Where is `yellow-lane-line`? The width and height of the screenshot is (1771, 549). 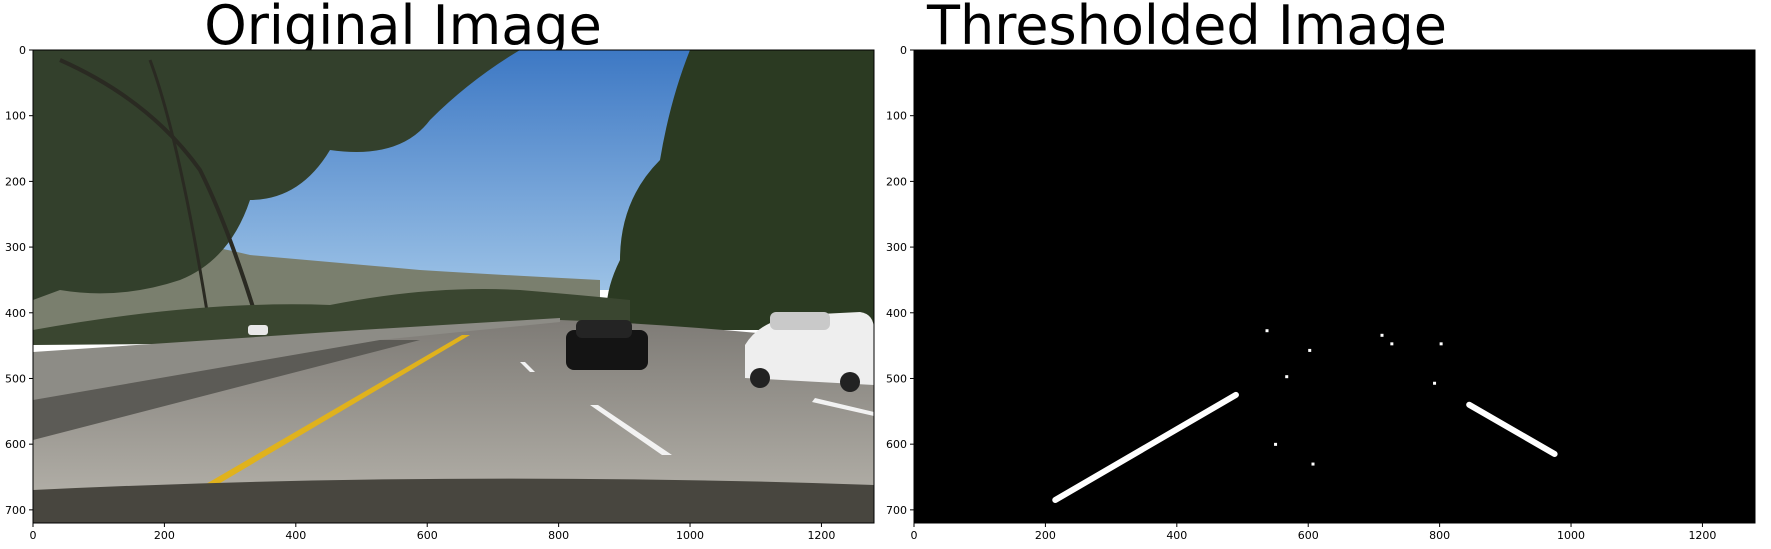 yellow-lane-line is located at coordinates (322, 418).